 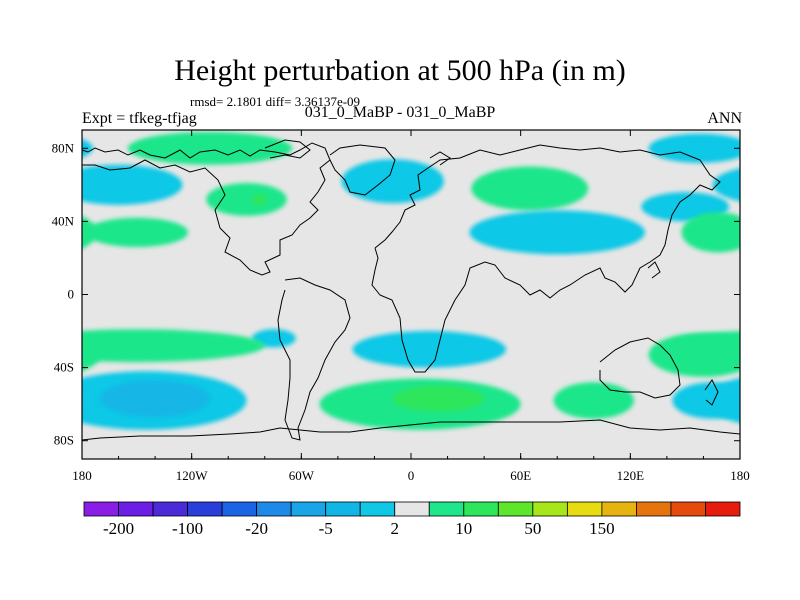 I want to click on experiment-label: Expt = tfkeg-tfjag, so click(x=139, y=118).